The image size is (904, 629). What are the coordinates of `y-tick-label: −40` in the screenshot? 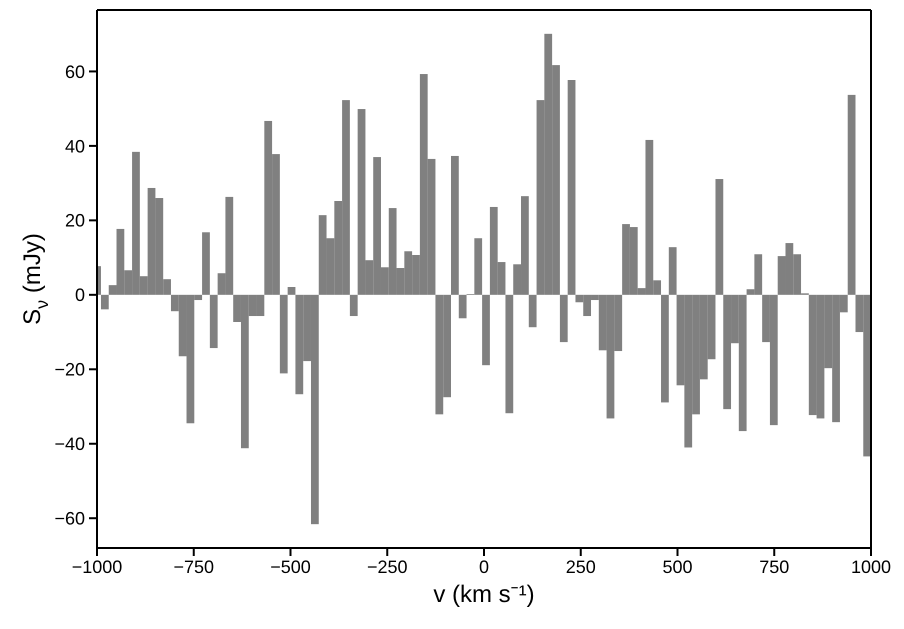 It's located at (69, 444).